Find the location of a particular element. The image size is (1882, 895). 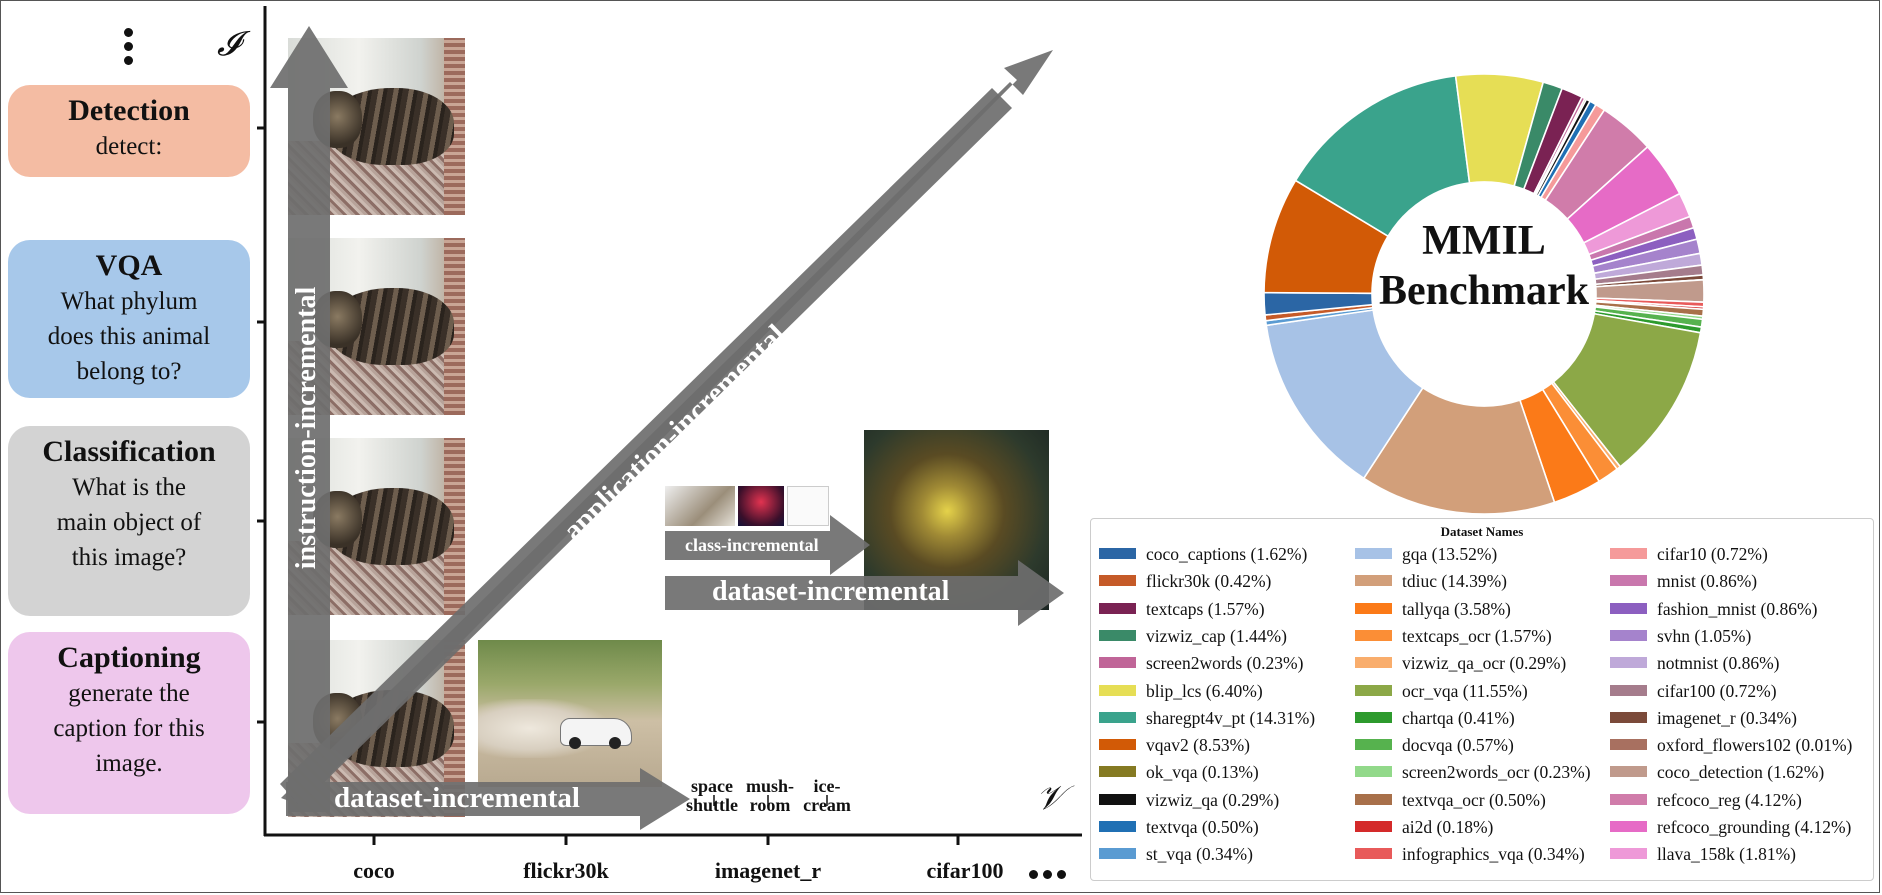

legend-item-imagenet_r: imagenet_r (0.34%) is located at coordinates (1703, 718).